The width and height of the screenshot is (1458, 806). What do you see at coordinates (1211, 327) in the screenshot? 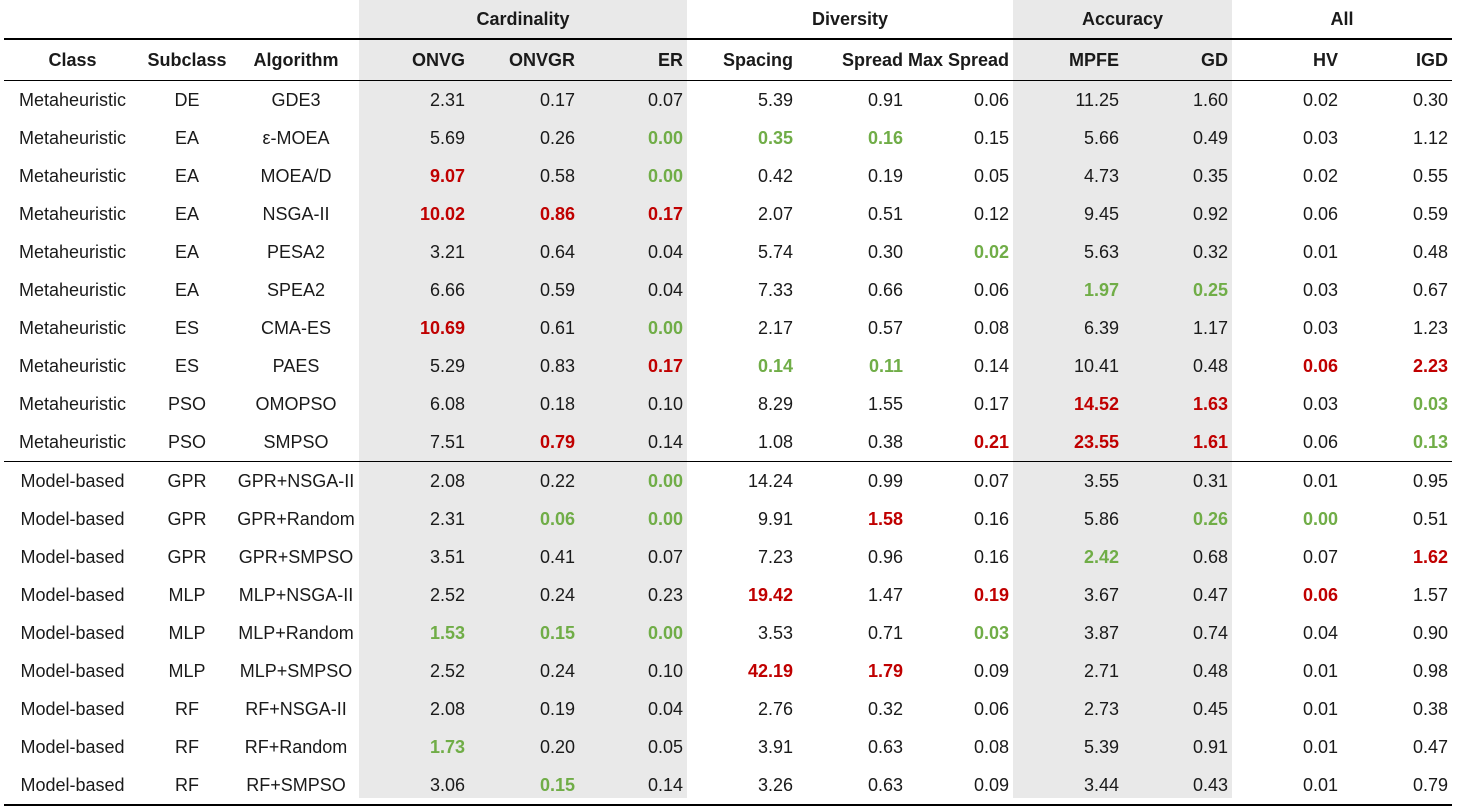
I see `cell-gd: 1.17` at bounding box center [1211, 327].